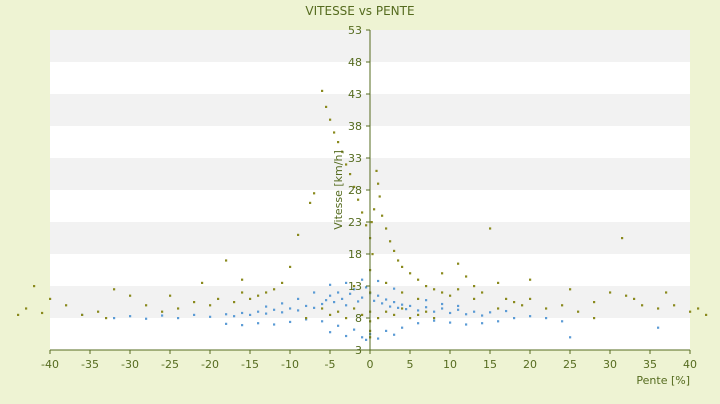  Describe the element at coordinates (355, 158) in the screenshot. I see `y-tick-label: 33` at that location.